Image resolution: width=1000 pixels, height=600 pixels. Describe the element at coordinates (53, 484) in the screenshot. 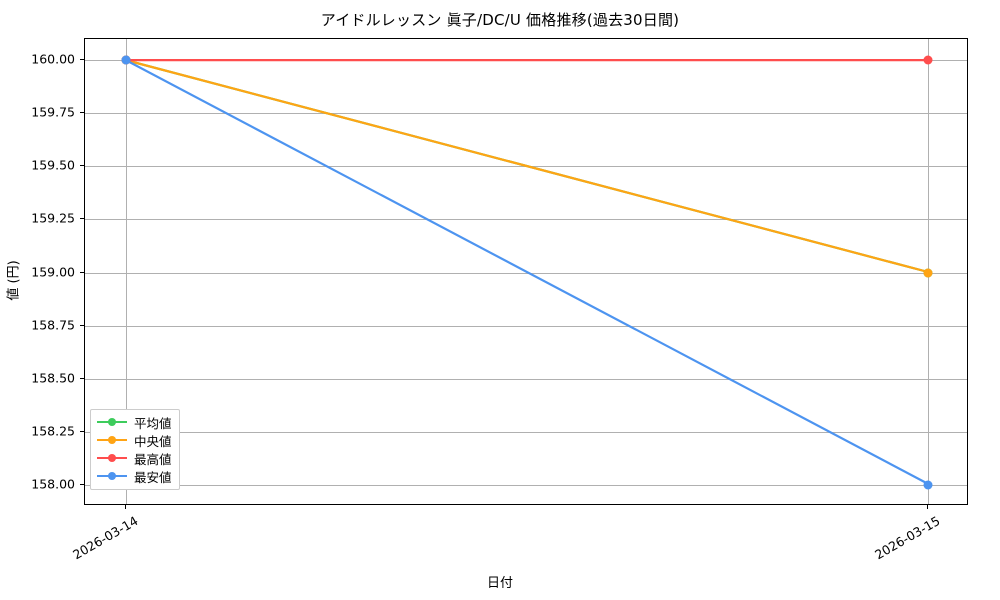

I see `y-axis-tick-label: 158.00` at that location.